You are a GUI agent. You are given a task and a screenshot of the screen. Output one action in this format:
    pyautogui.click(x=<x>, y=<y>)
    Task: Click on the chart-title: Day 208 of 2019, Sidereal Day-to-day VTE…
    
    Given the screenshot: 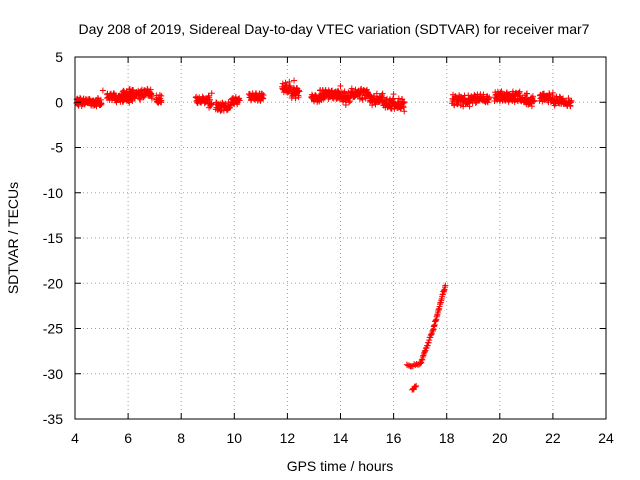 What is the action you would take?
    pyautogui.click(x=334, y=29)
    